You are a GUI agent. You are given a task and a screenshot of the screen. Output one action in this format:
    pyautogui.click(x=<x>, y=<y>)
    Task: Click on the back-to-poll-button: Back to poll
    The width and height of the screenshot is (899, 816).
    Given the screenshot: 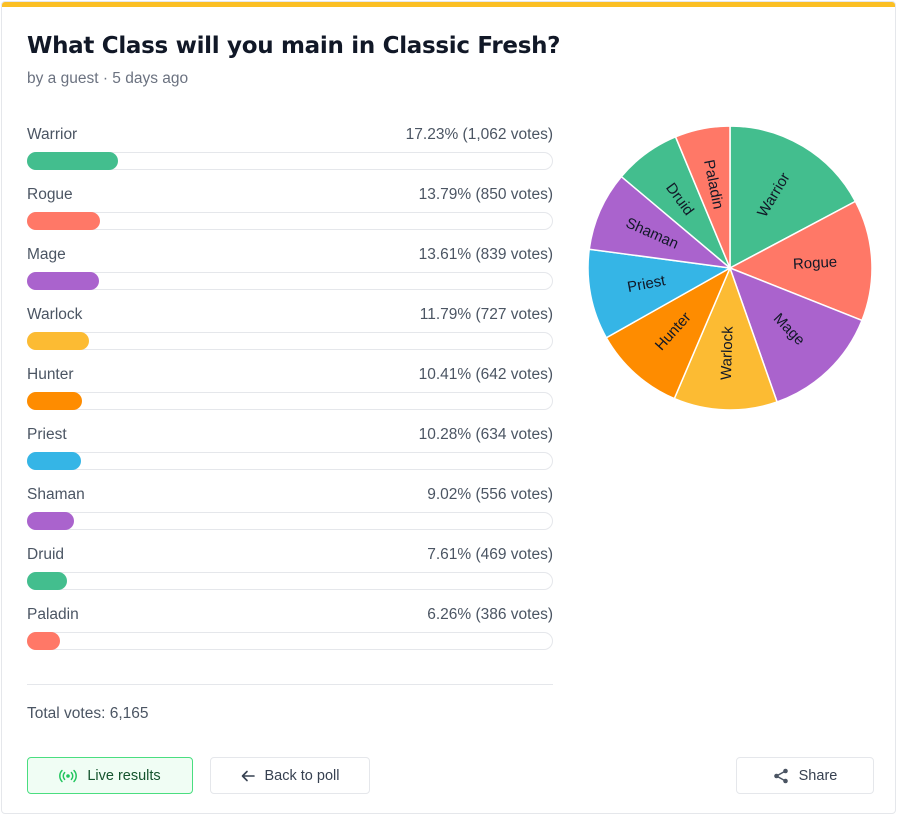 What is the action you would take?
    pyautogui.click(x=290, y=775)
    